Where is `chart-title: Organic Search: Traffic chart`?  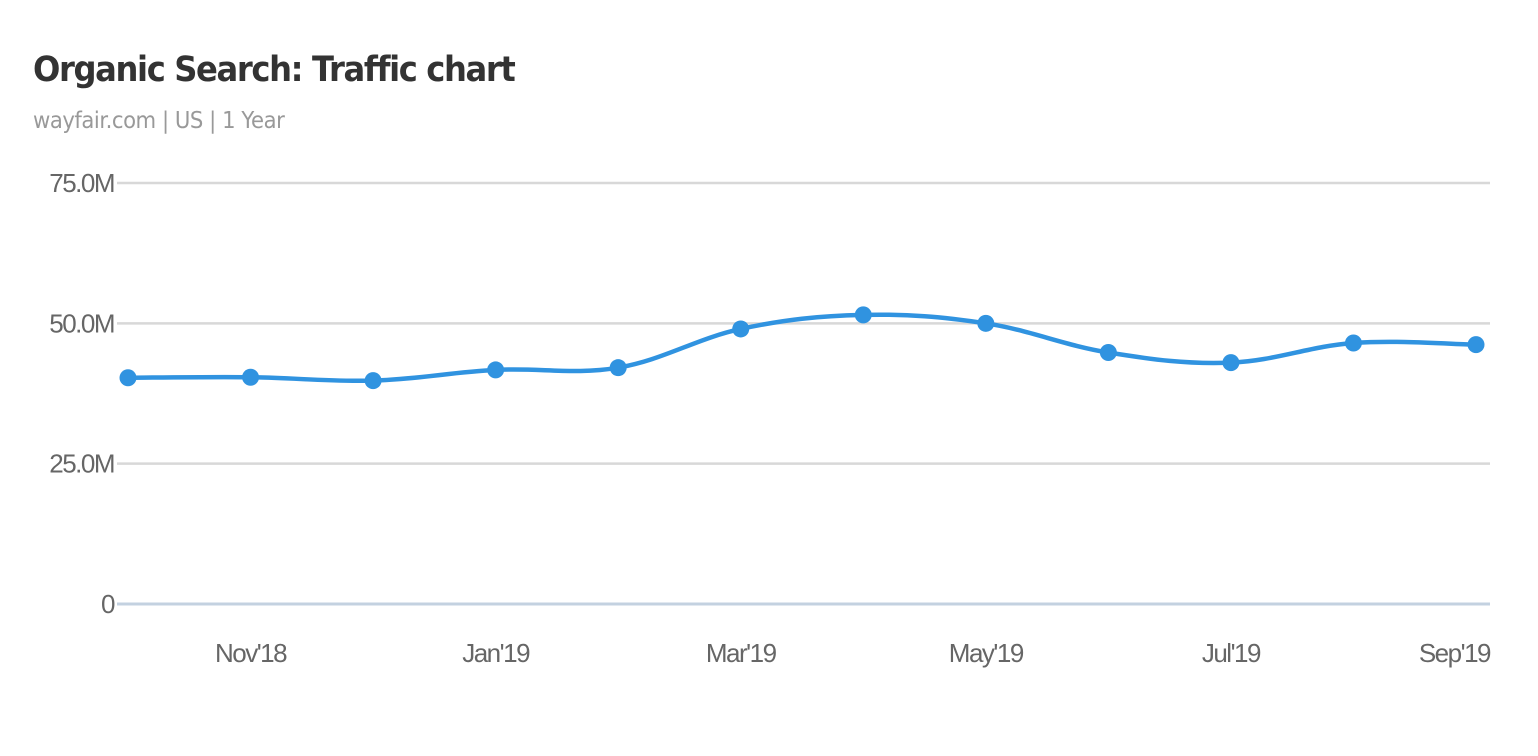 chart-title: Organic Search: Traffic chart is located at coordinates (274, 70).